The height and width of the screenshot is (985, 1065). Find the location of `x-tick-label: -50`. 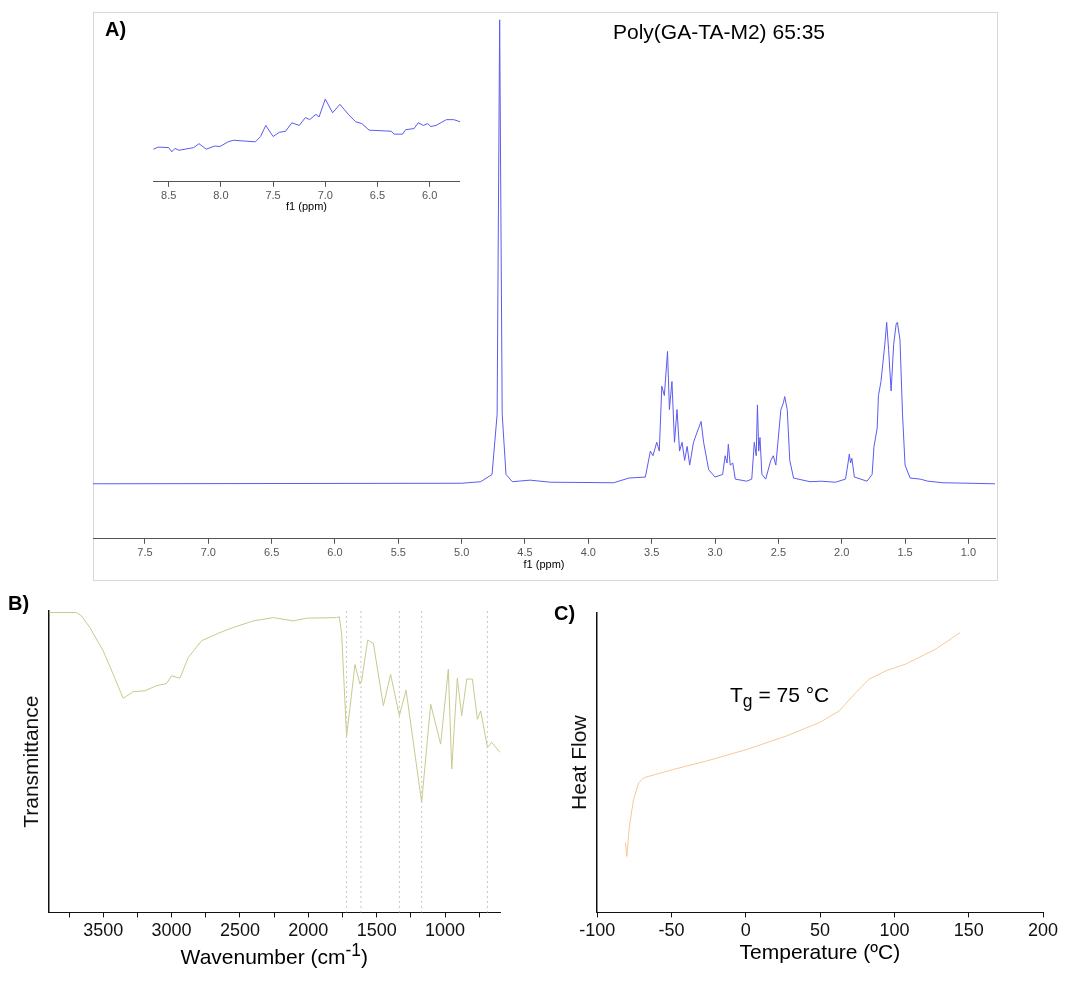

x-tick-label: -50 is located at coordinates (671, 930).